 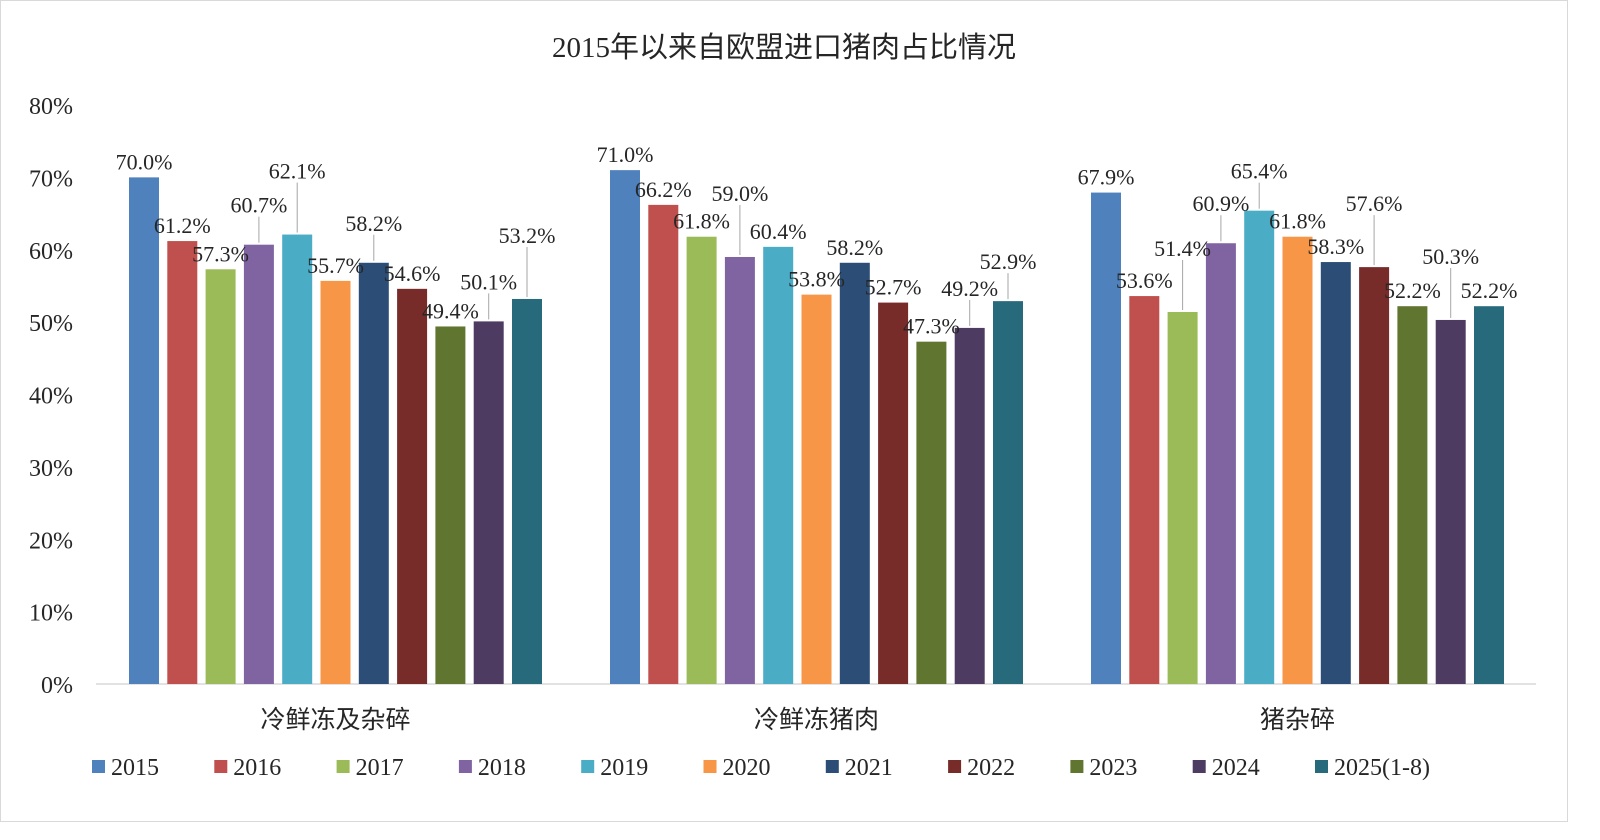 What do you see at coordinates (663, 189) in the screenshot?
I see `data-label: 66.2%` at bounding box center [663, 189].